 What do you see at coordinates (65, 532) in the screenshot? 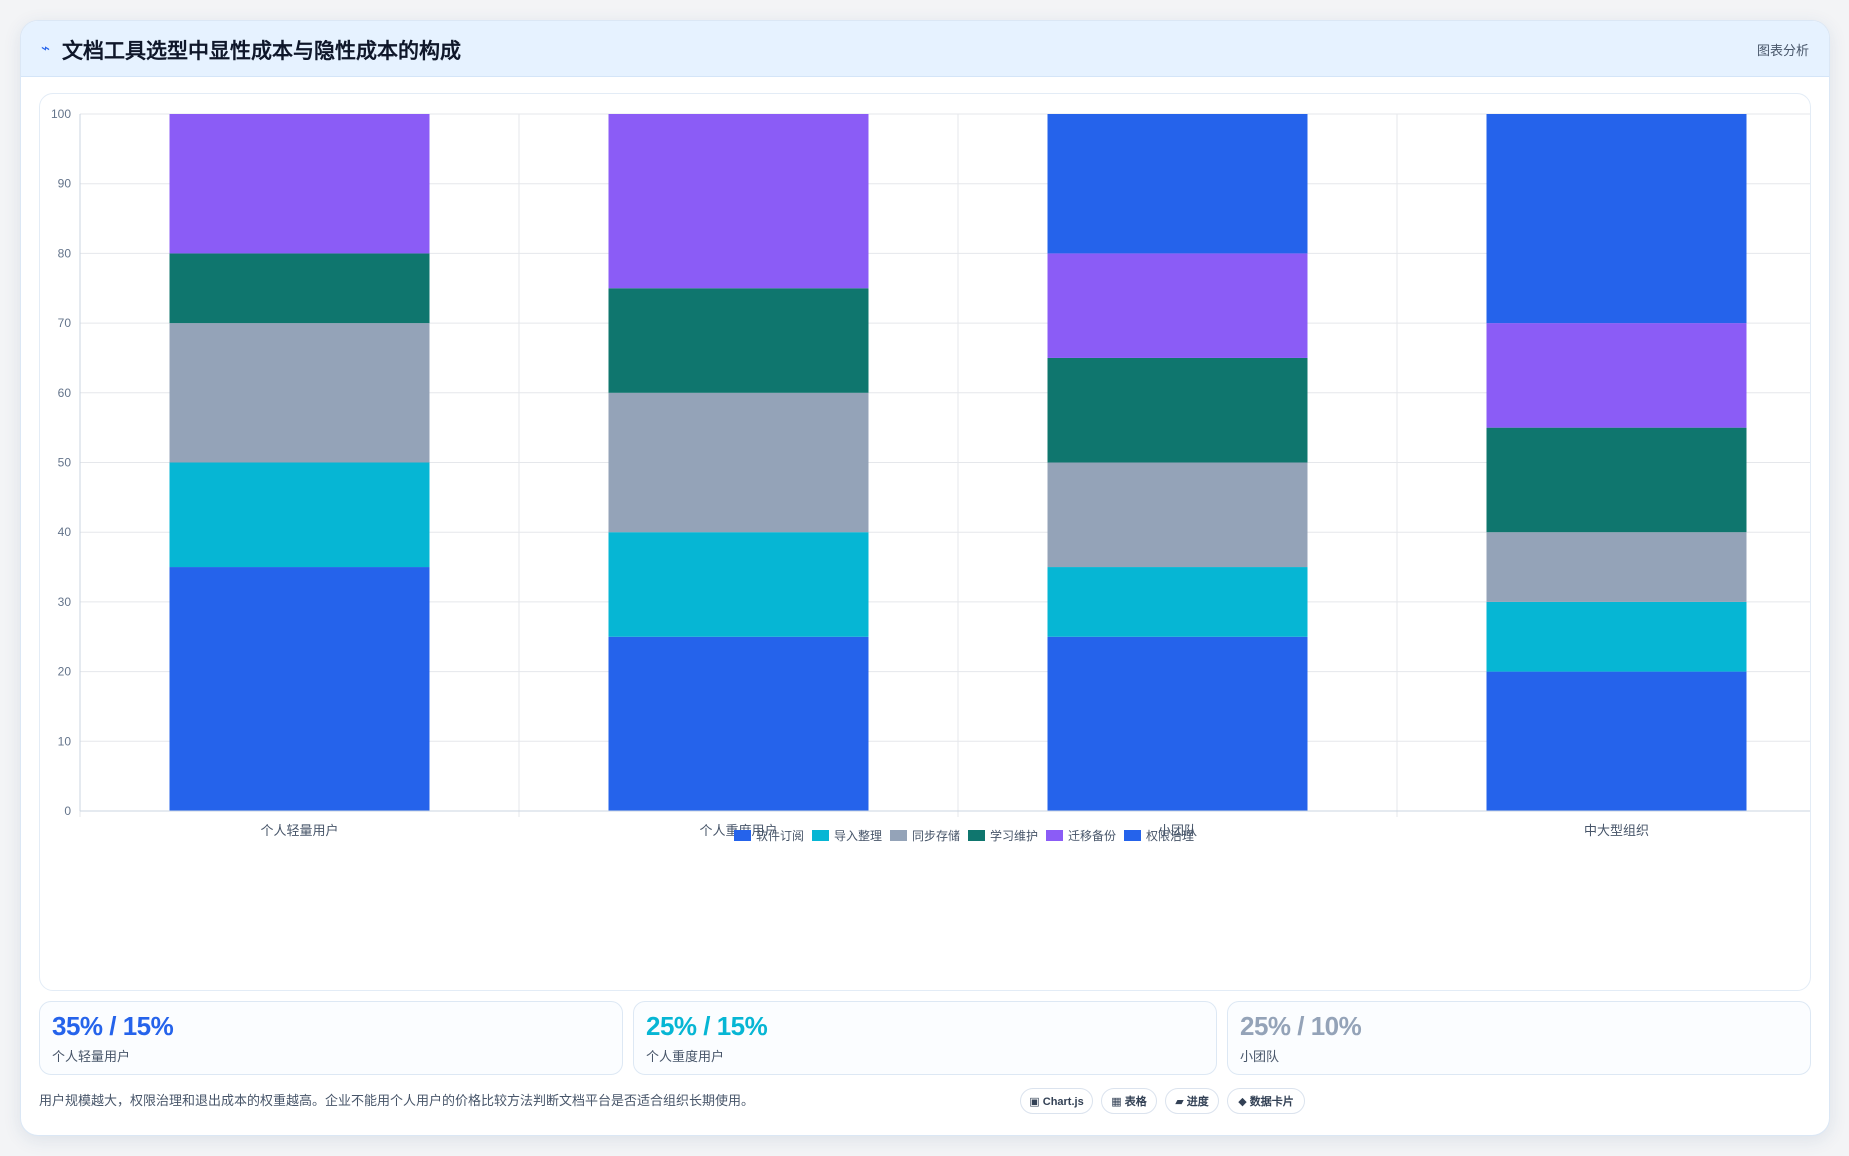
I see `y-tick-label: 40` at bounding box center [65, 532].